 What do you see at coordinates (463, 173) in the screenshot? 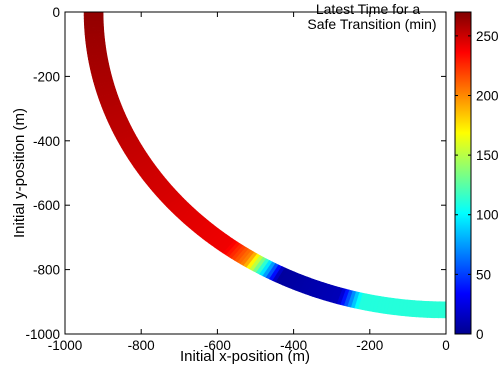
I see `colorbar-gradient` at bounding box center [463, 173].